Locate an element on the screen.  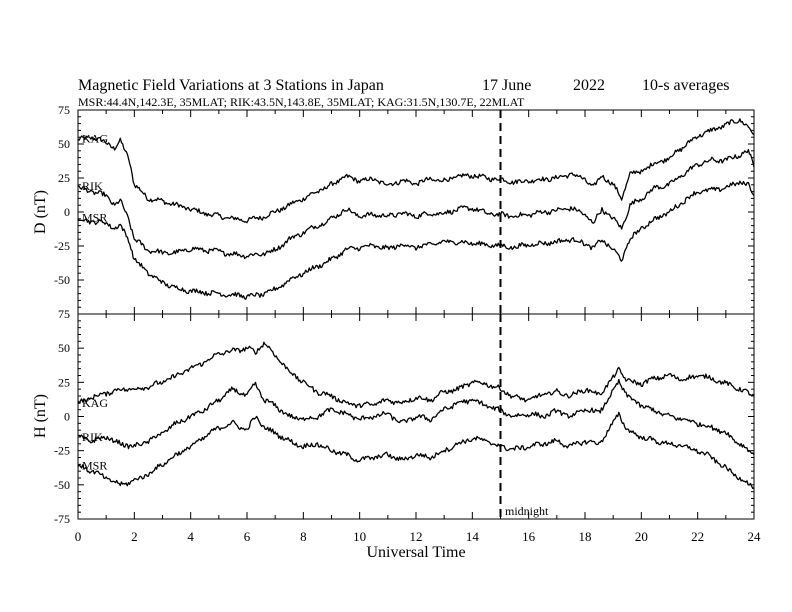
h-ylabel: H (nT) is located at coordinates (40, 416).